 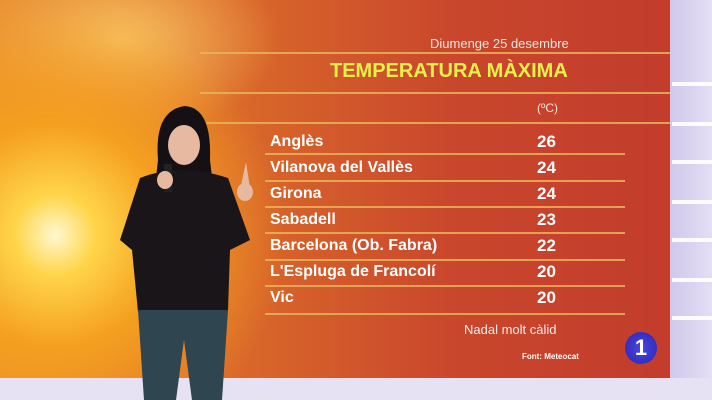 I want to click on date-label: Diumenge 25 desembre, so click(x=499, y=43).